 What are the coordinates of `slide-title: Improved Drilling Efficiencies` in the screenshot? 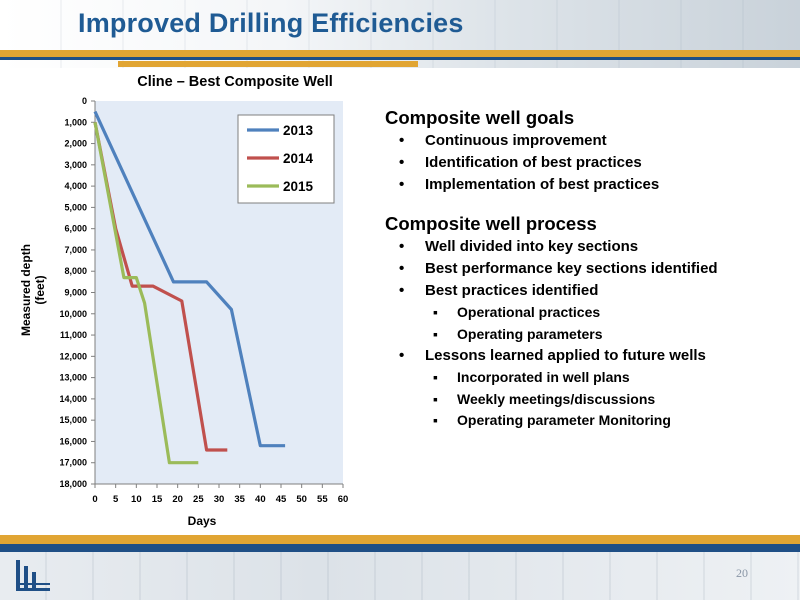 It's located at (271, 23).